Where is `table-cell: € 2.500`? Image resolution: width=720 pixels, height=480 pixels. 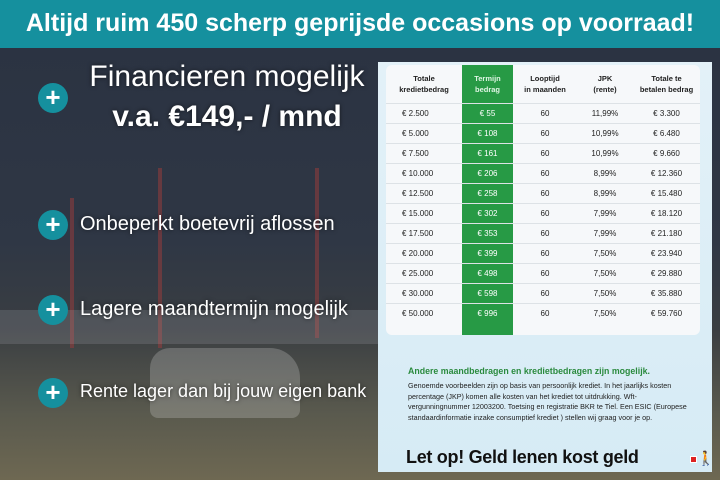 table-cell: € 2.500 is located at coordinates (424, 112).